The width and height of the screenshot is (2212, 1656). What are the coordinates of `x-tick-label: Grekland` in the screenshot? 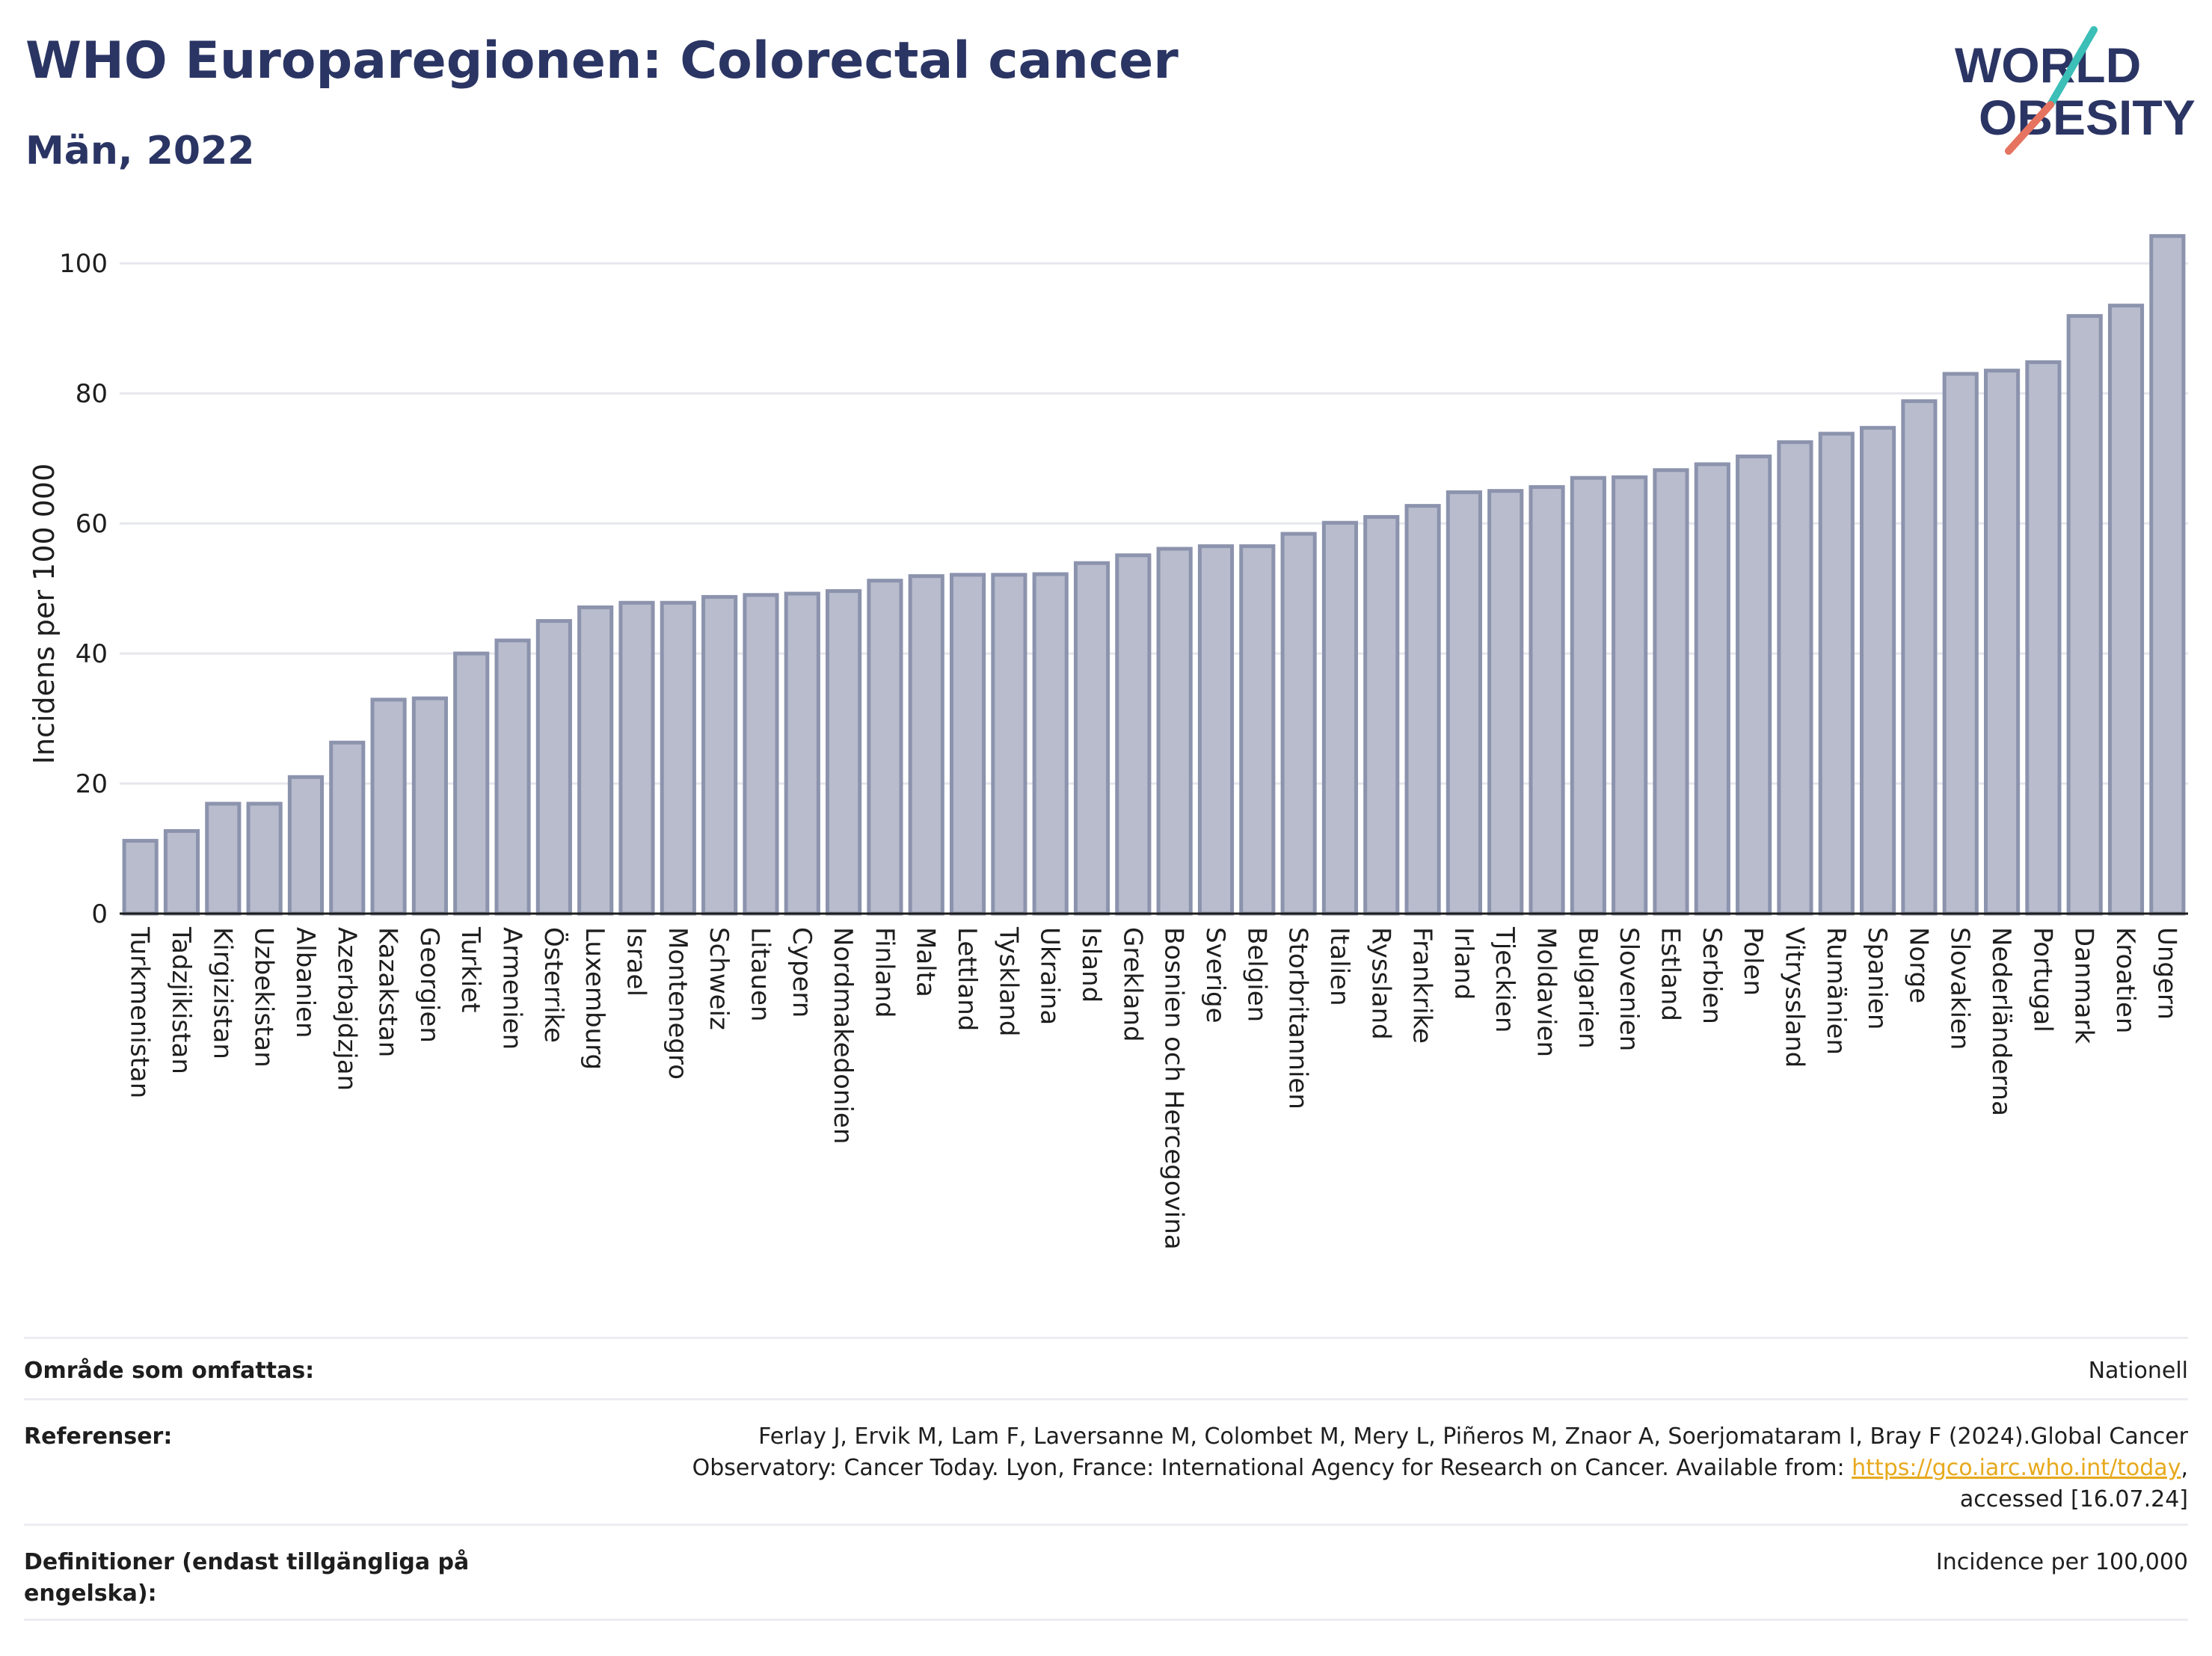 It's located at (1132, 984).